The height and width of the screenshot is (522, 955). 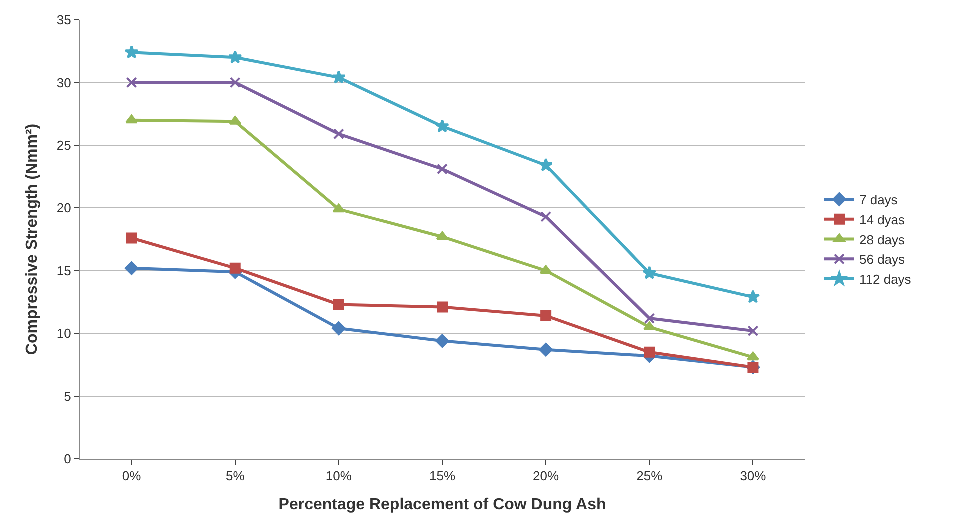 What do you see at coordinates (546, 476) in the screenshot?
I see `x-tick-label: 20%` at bounding box center [546, 476].